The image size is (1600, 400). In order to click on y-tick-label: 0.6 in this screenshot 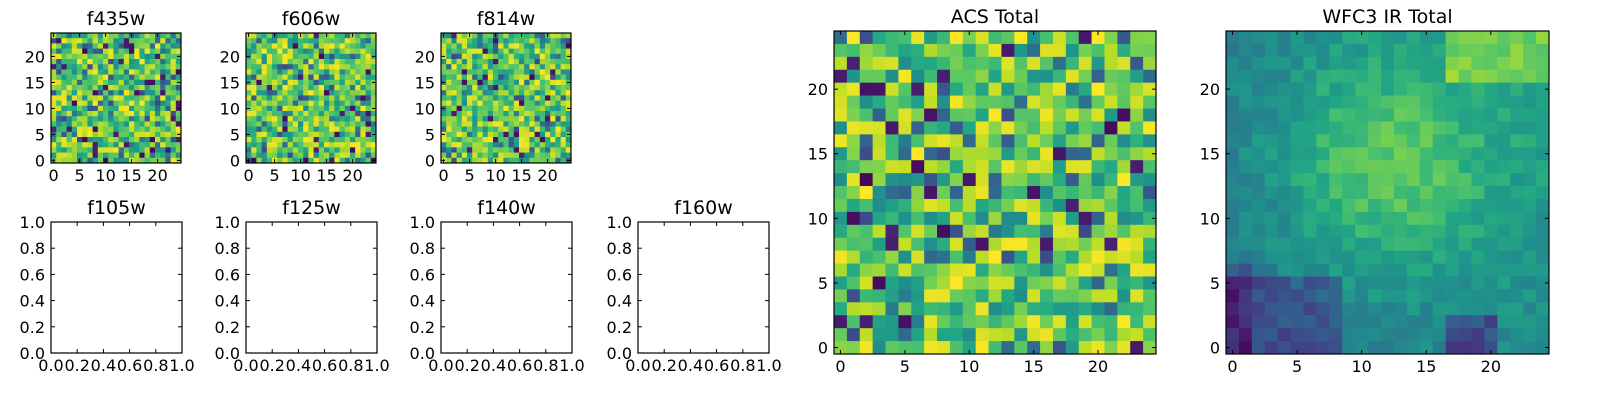, I will do `click(422, 274)`.